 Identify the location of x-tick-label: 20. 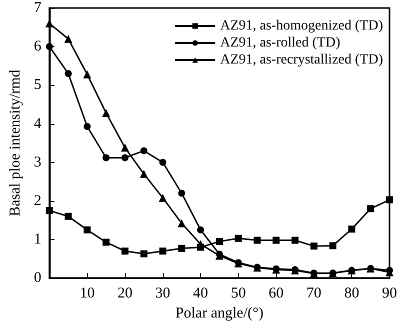
(124, 294).